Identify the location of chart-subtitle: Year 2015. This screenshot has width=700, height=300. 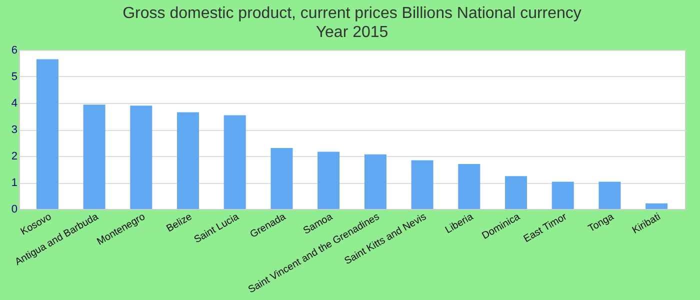
(352, 32).